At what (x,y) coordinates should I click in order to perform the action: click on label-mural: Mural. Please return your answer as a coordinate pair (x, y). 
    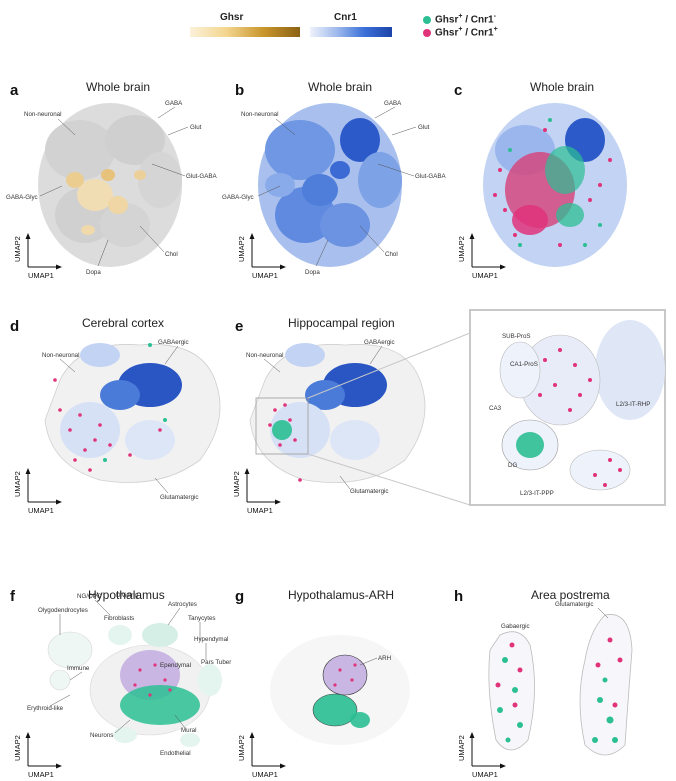
    Looking at the image, I should click on (188, 730).